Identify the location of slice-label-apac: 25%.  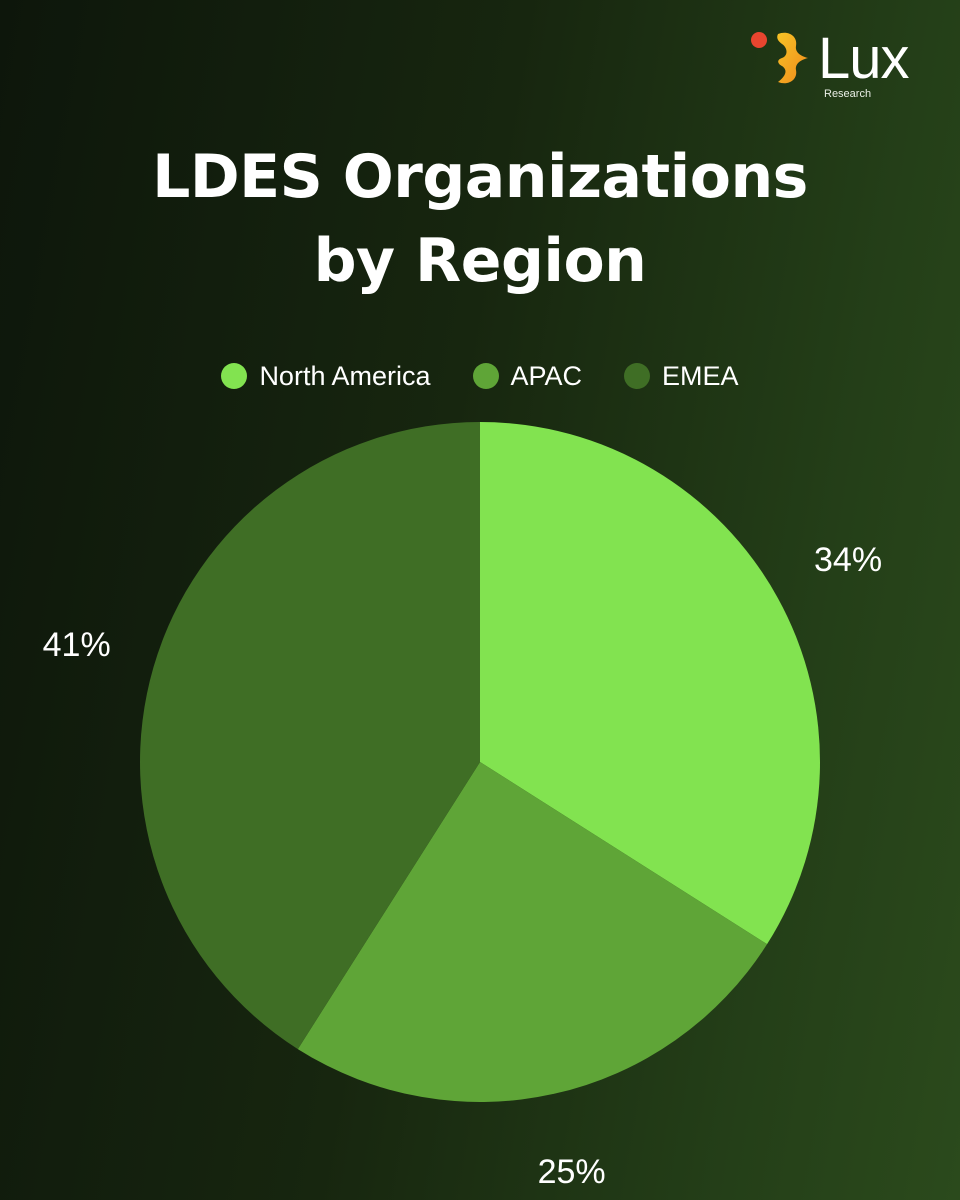
(571, 1171).